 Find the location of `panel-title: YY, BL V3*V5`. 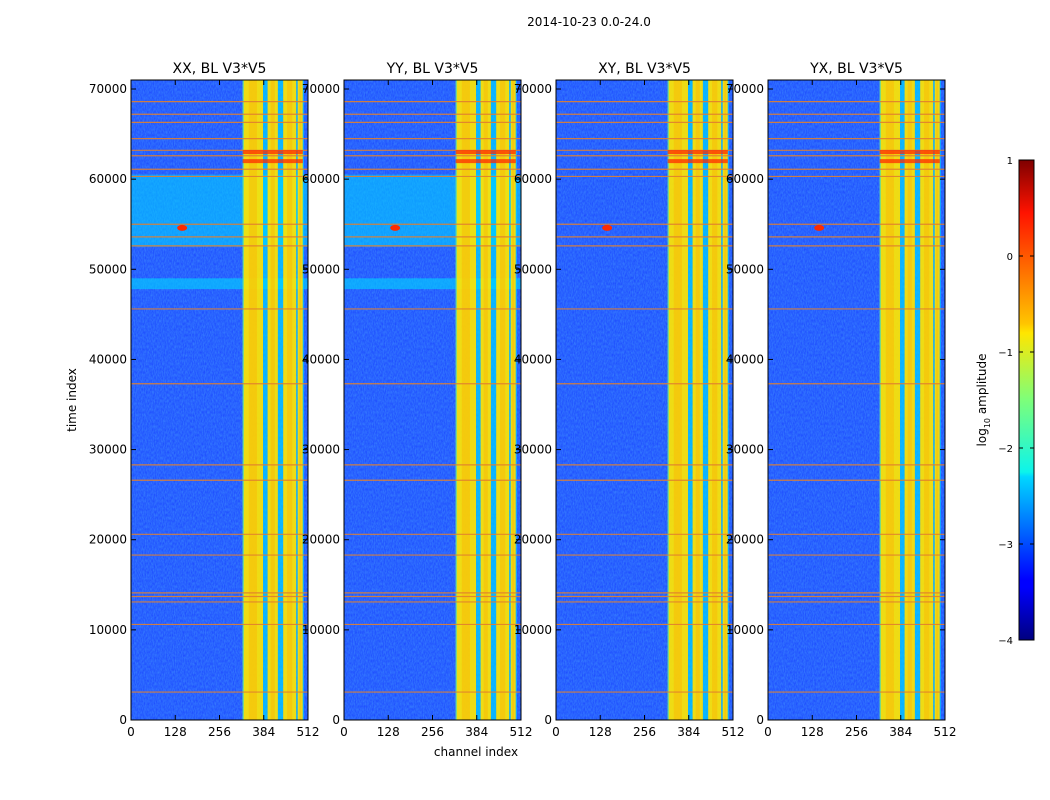

panel-title: YY, BL V3*V5 is located at coordinates (432, 69).